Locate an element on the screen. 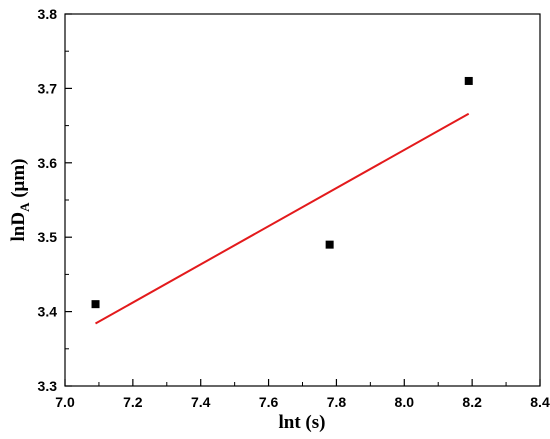 Image resolution: width=550 pixels, height=439 pixels. y-tick-label: 3.6 is located at coordinates (48, 163).